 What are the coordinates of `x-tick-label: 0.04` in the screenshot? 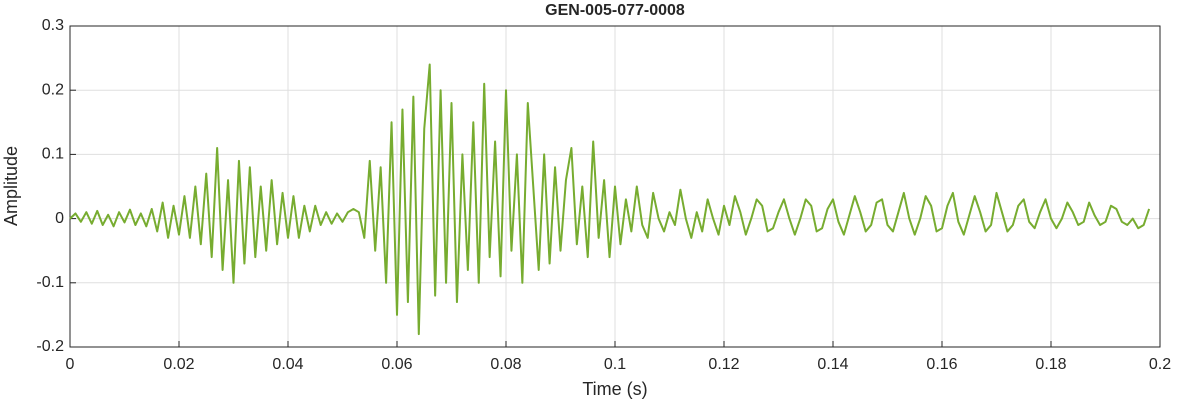 It's located at (287, 364).